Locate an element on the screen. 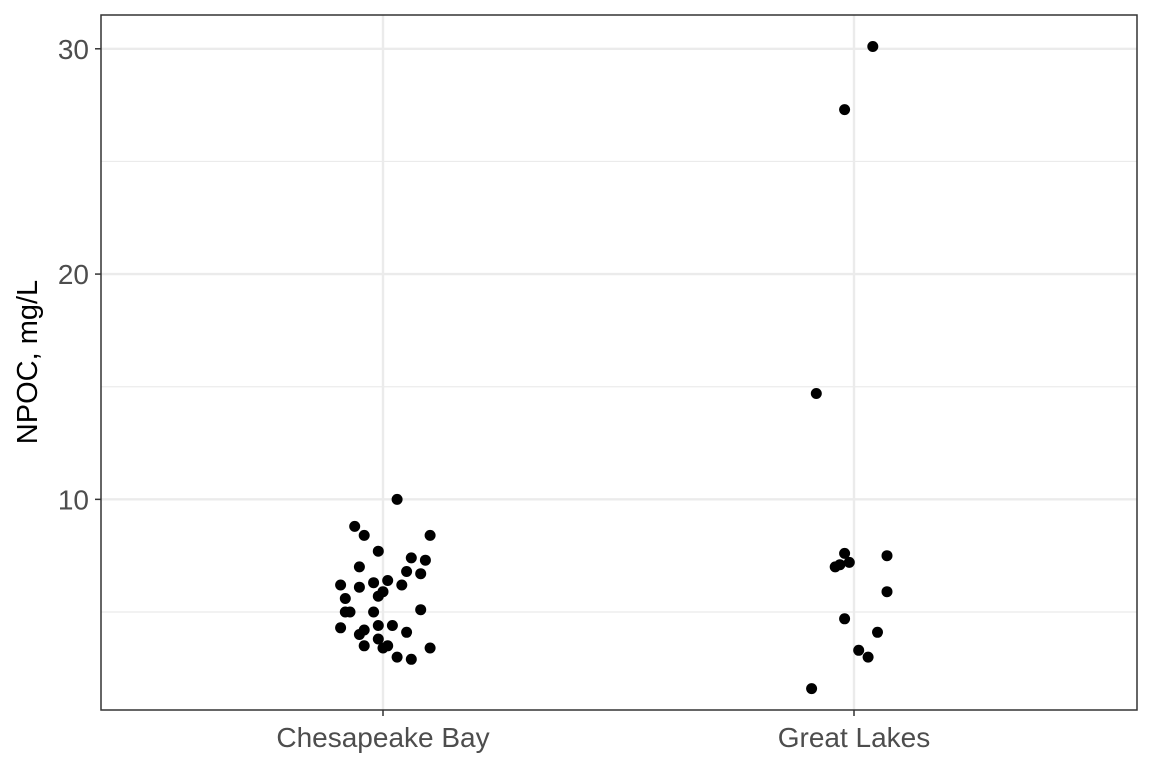  x-tick-label: Great Lakes is located at coordinates (854, 737).